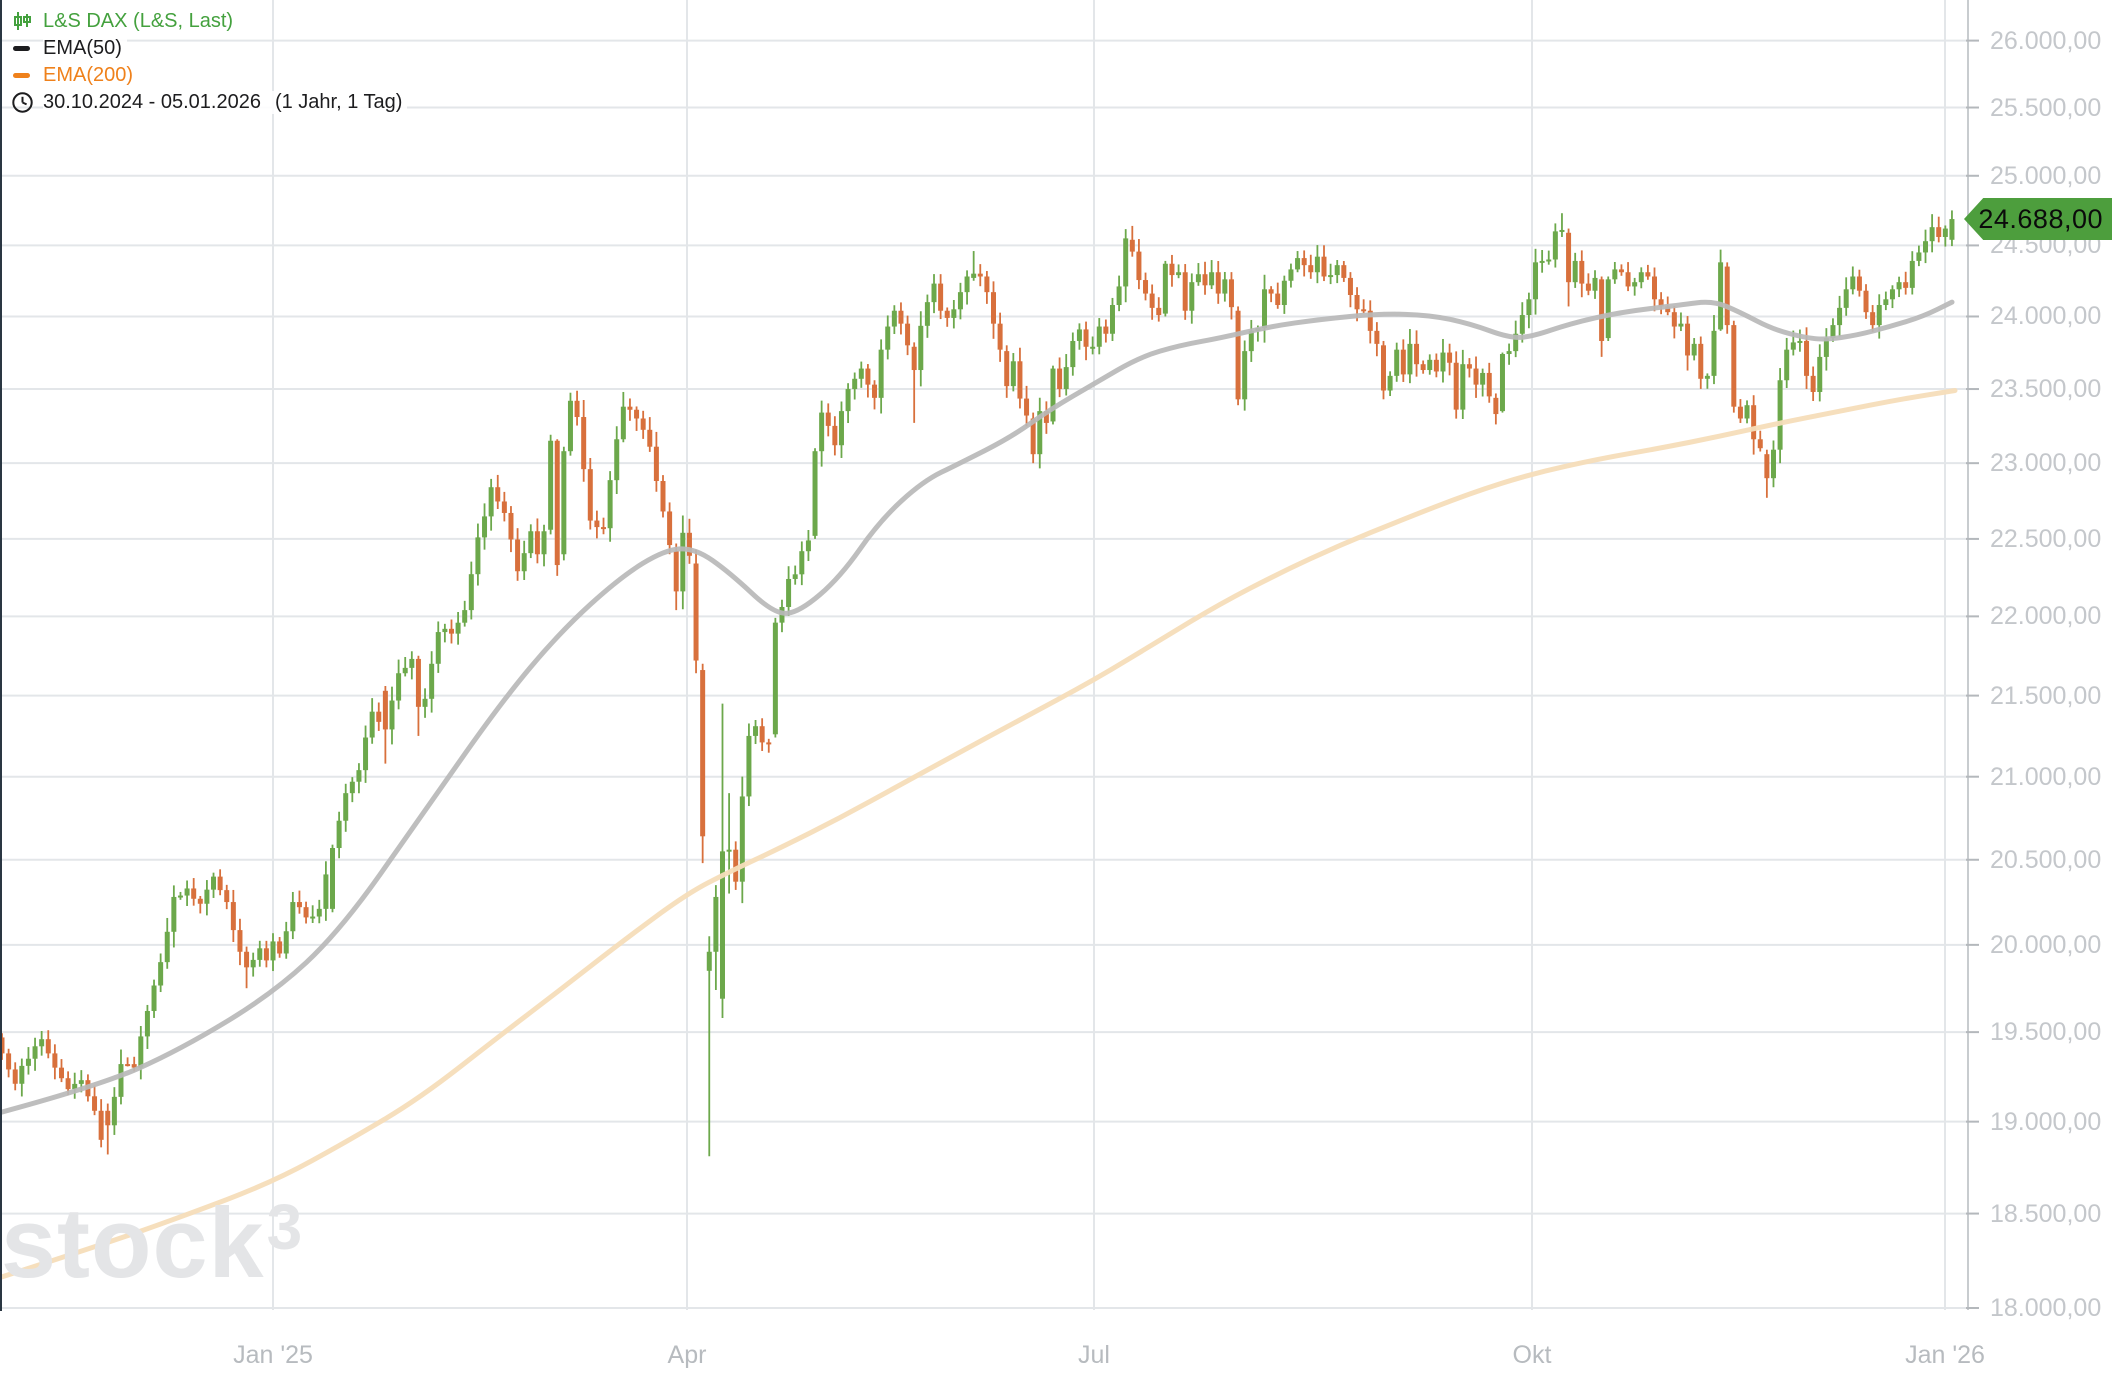 The image size is (2112, 1388). What do you see at coordinates (2046, 463) in the screenshot?
I see `y-axis-tick-label: 23.000,00` at bounding box center [2046, 463].